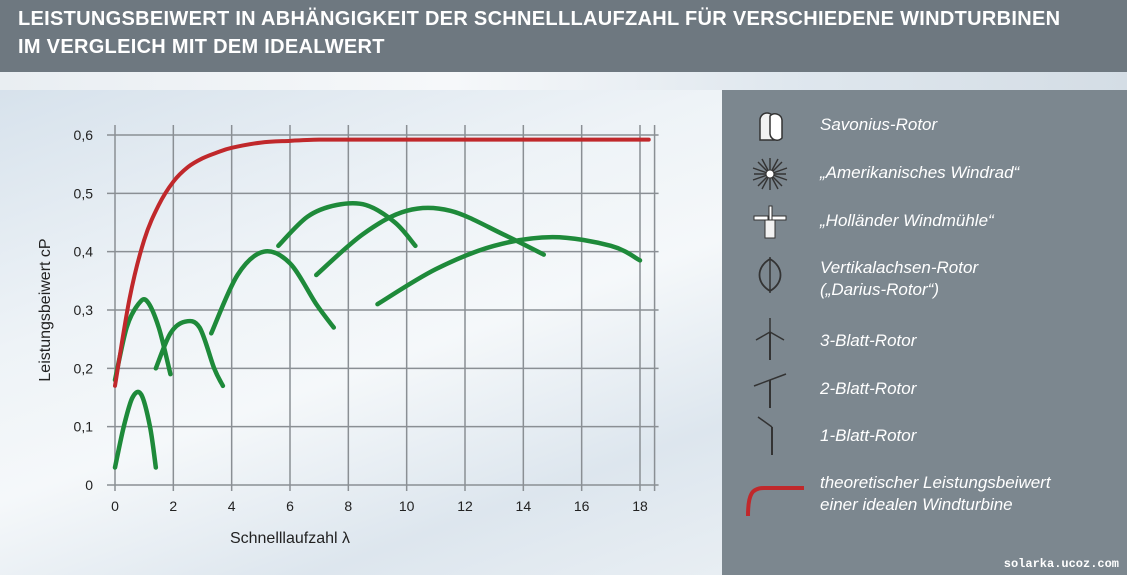 This screenshot has width=1127, height=575. What do you see at coordinates (115, 506) in the screenshot?
I see `x-tick-label: 0` at bounding box center [115, 506].